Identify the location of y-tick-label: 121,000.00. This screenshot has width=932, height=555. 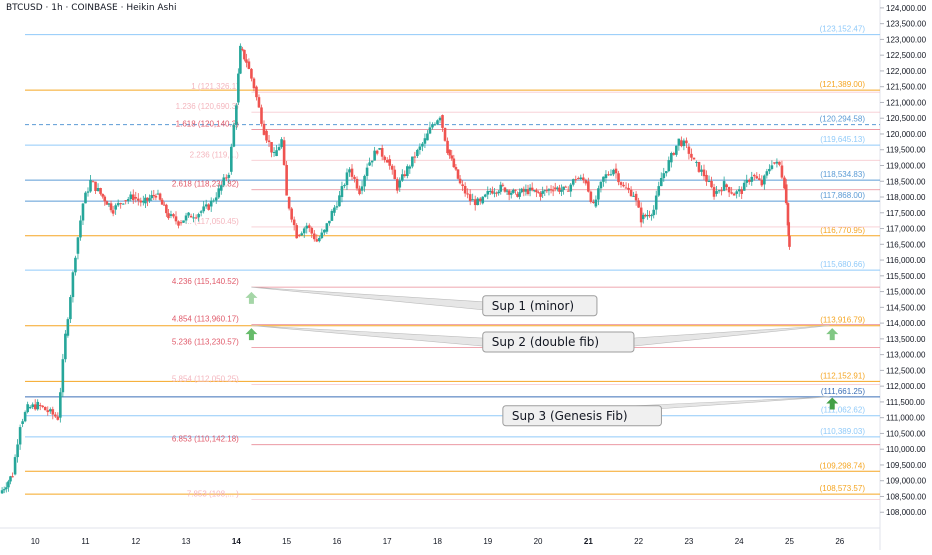
(906, 102).